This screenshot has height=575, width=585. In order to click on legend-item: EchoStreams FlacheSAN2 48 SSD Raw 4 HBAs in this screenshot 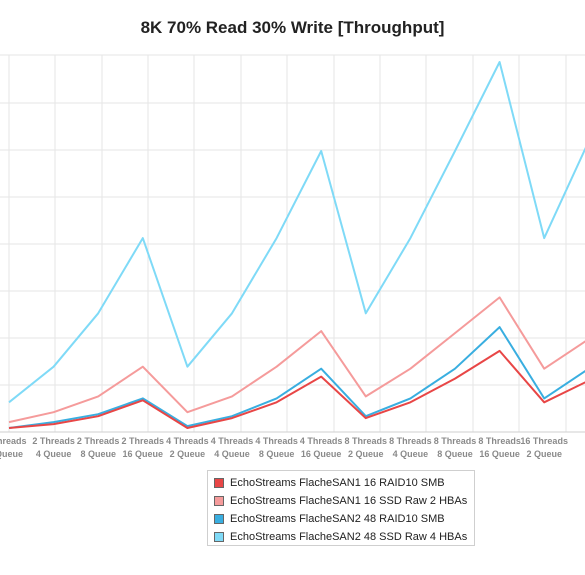, I will do `click(344, 537)`.